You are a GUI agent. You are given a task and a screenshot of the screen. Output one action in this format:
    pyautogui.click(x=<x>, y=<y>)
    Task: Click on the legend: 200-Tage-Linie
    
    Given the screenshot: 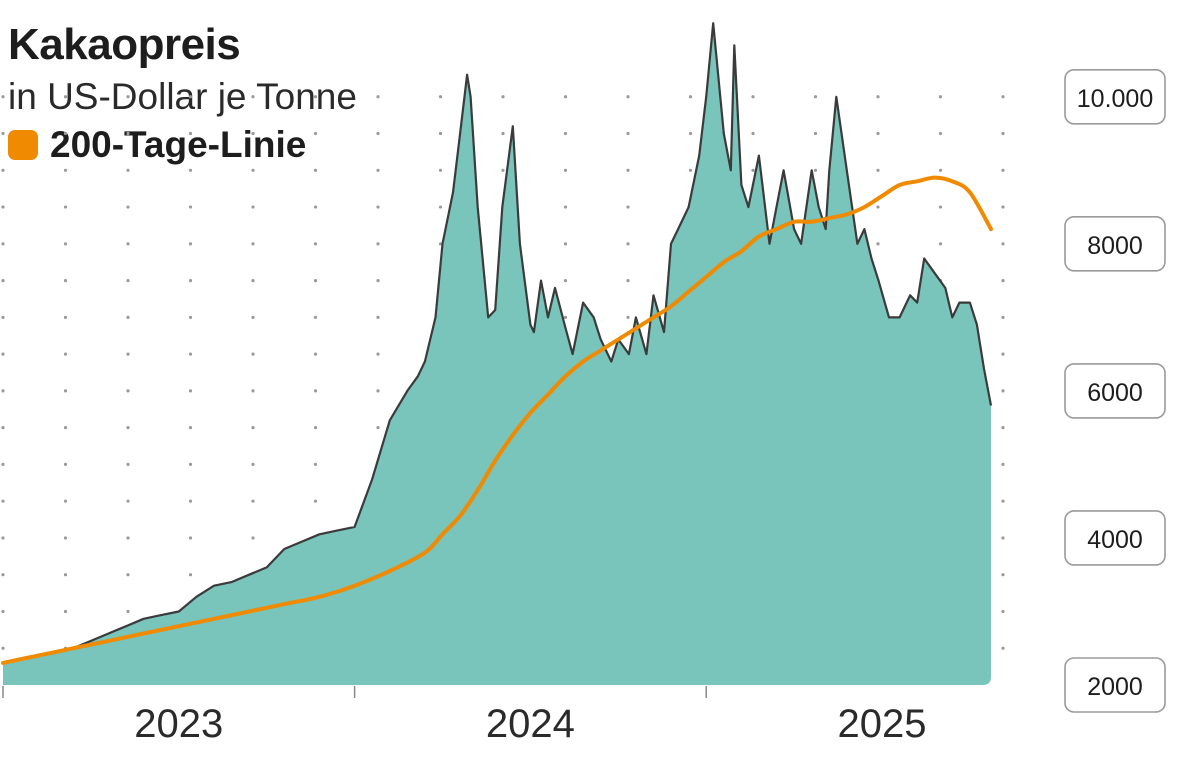 What is the action you would take?
    pyautogui.click(x=157, y=145)
    